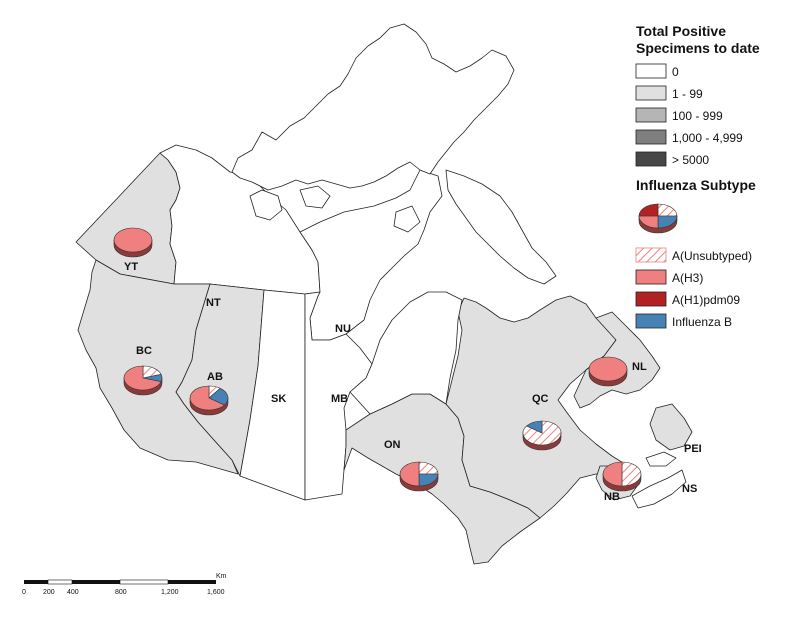  Describe the element at coordinates (648, 222) in the screenshot. I see `pie-legend-sample-slice-h3` at that location.